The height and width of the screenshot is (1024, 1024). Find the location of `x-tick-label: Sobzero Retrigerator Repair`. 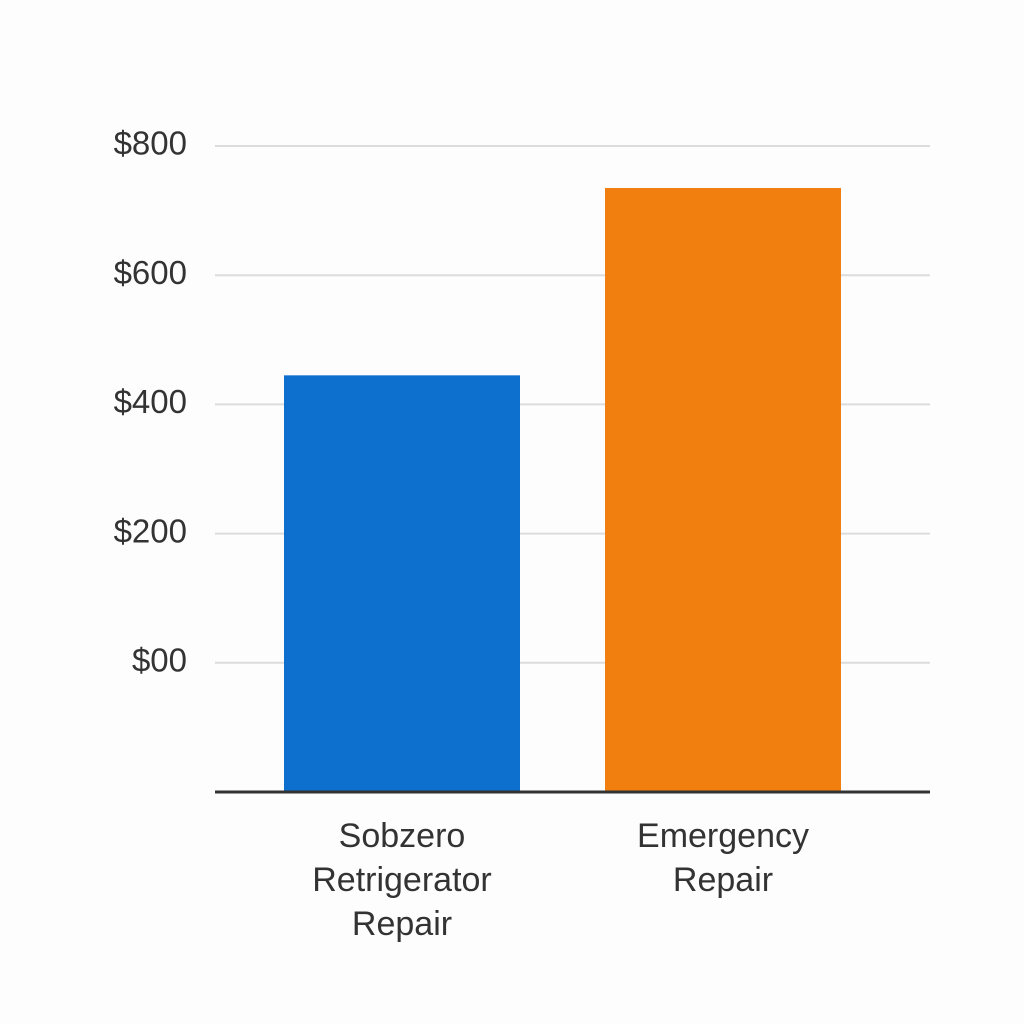

x-tick-label: Sobzero Retrigerator Repair is located at coordinates (402, 880).